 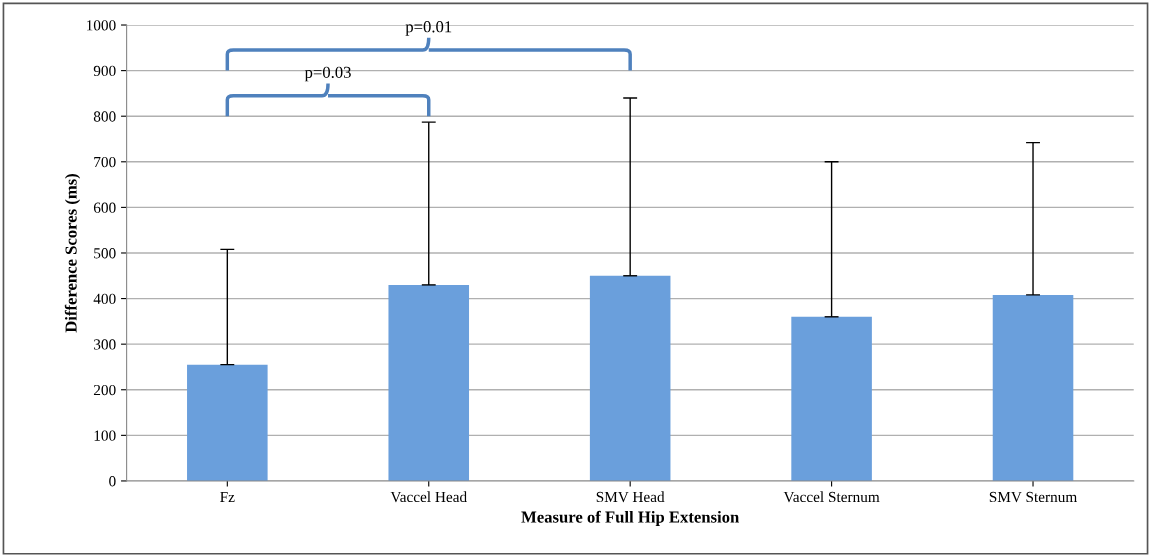 I want to click on annotation: p=0.03, so click(x=327, y=74).